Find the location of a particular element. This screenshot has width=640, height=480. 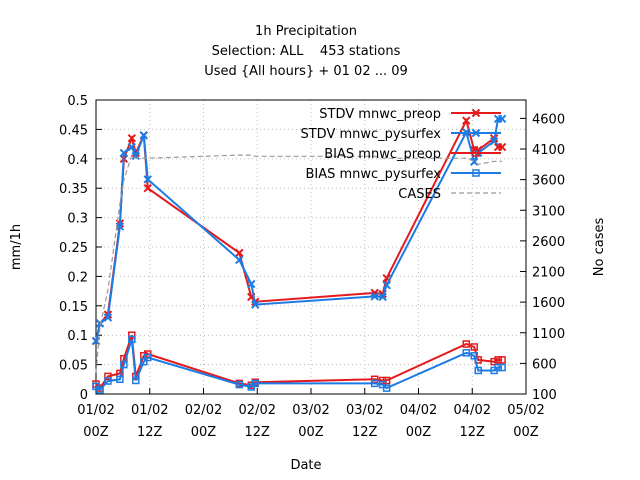

y2-axis-label: No cases is located at coordinates (599, 247).